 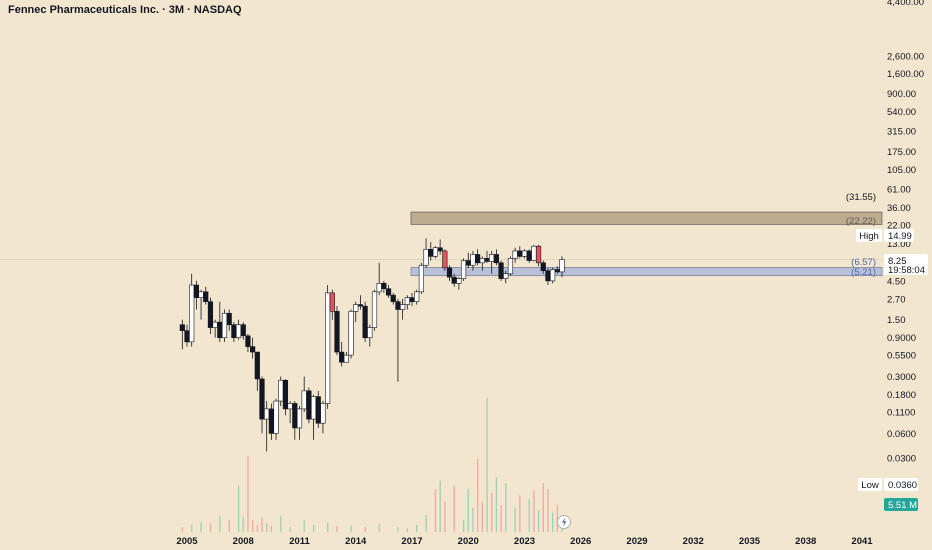 What do you see at coordinates (901, 434) in the screenshot?
I see `price-axis-tick: 0.0600` at bounding box center [901, 434].